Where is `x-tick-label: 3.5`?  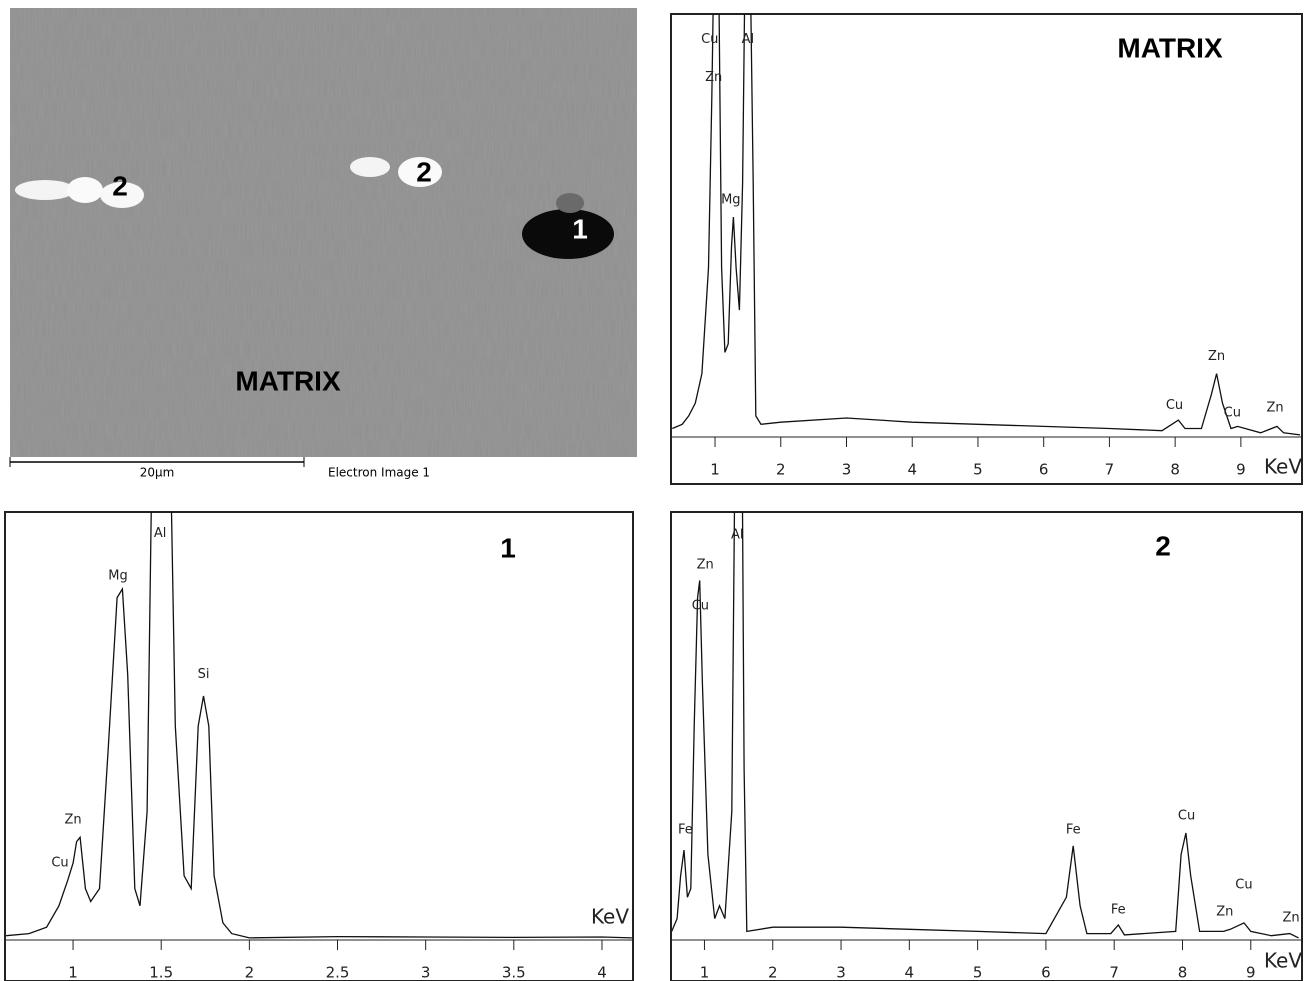 x-tick-label: 3.5 is located at coordinates (514, 972).